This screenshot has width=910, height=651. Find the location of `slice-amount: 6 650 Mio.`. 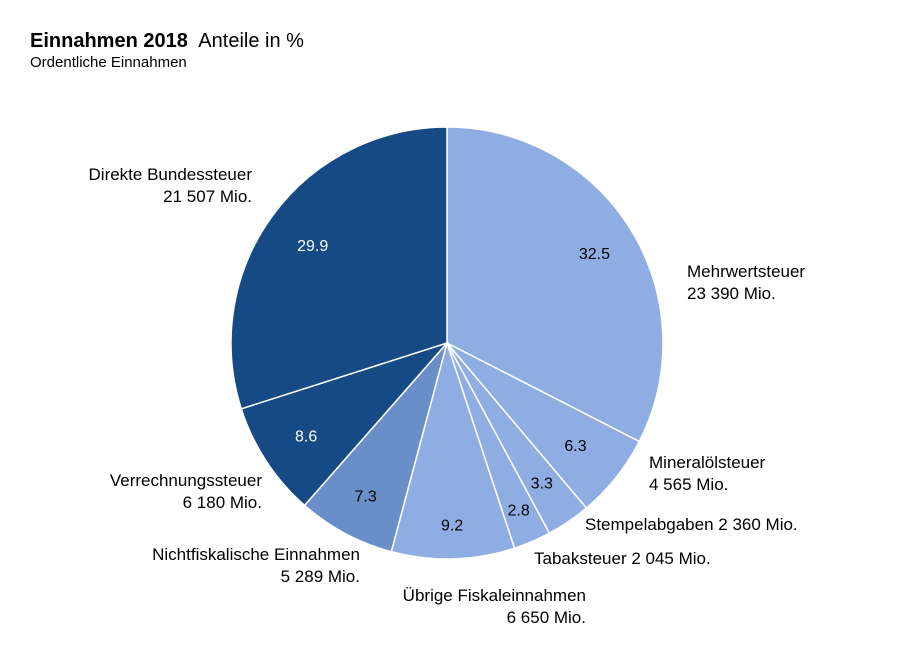

slice-amount: 6 650 Mio. is located at coordinates (546, 617).